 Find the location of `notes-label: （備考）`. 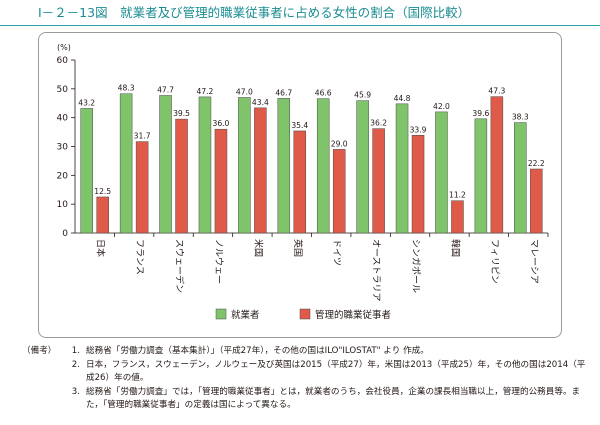

notes-label: （備考） is located at coordinates (39, 351).